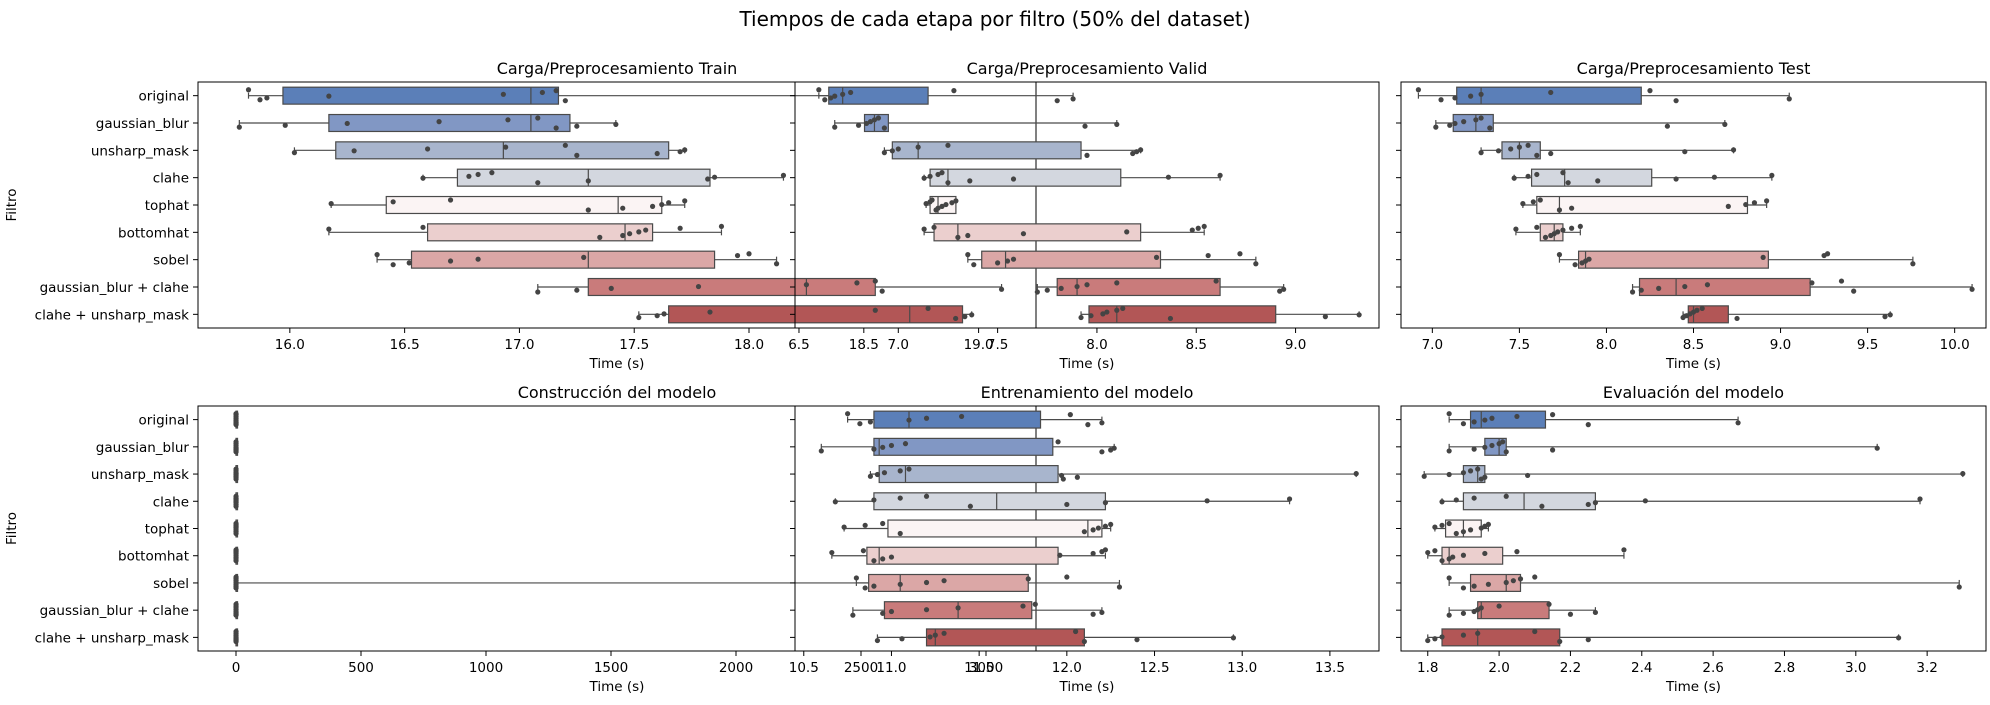 This screenshot has width=1990, height=705. What do you see at coordinates (611, 668) in the screenshot?
I see `x-tick-label: 1500` at bounding box center [611, 668].